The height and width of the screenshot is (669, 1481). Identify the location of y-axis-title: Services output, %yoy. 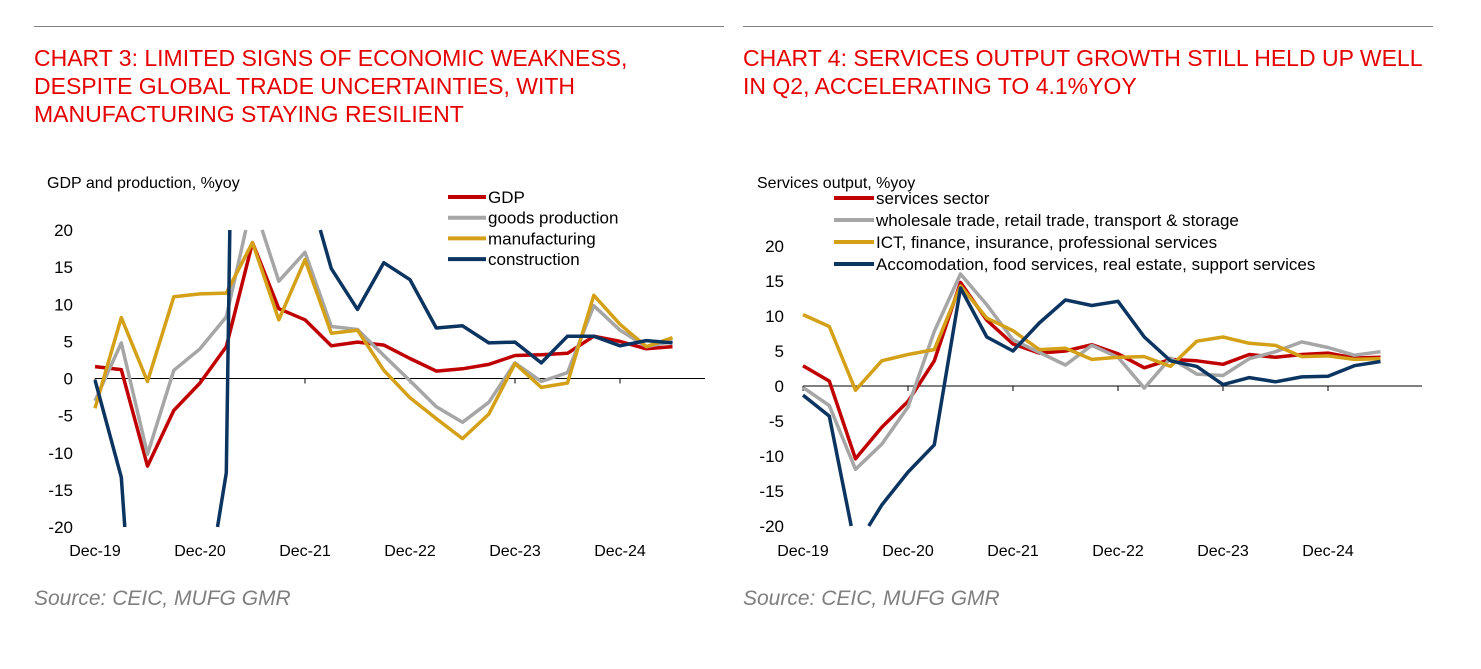
(836, 183).